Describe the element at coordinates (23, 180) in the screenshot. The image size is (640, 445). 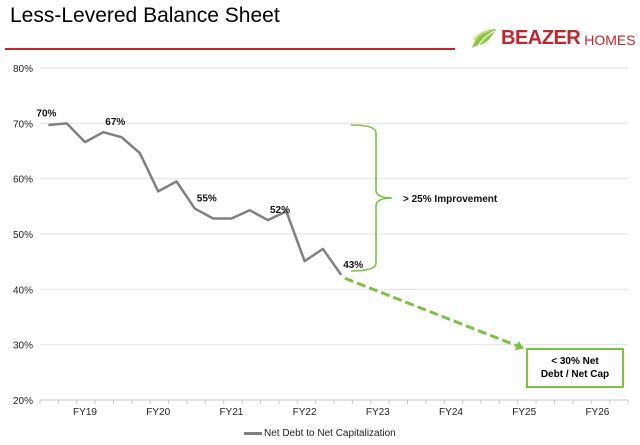
I see `y-tick-label: 60%` at that location.